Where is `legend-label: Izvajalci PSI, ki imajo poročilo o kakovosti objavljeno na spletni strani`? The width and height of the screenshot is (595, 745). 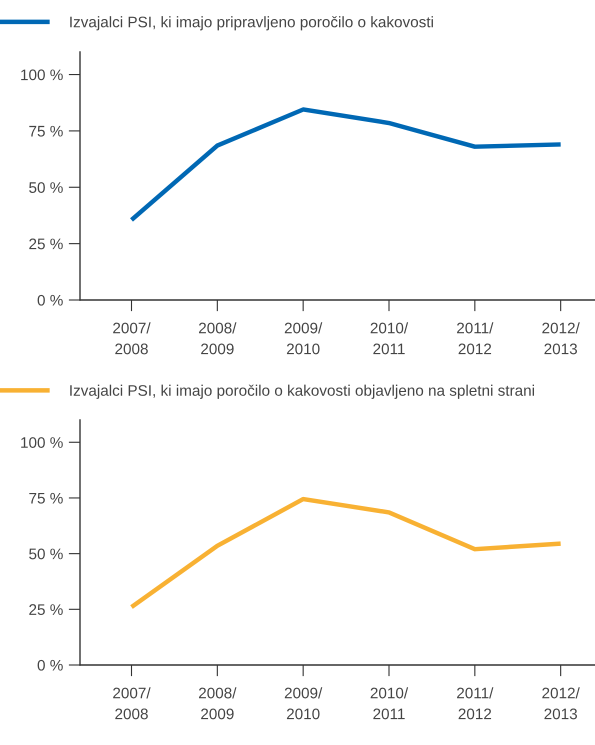
legend-label: Izvajalci PSI, ki imajo poročilo o kakovosti objavljeno na spletni strani is located at coordinates (302, 391).